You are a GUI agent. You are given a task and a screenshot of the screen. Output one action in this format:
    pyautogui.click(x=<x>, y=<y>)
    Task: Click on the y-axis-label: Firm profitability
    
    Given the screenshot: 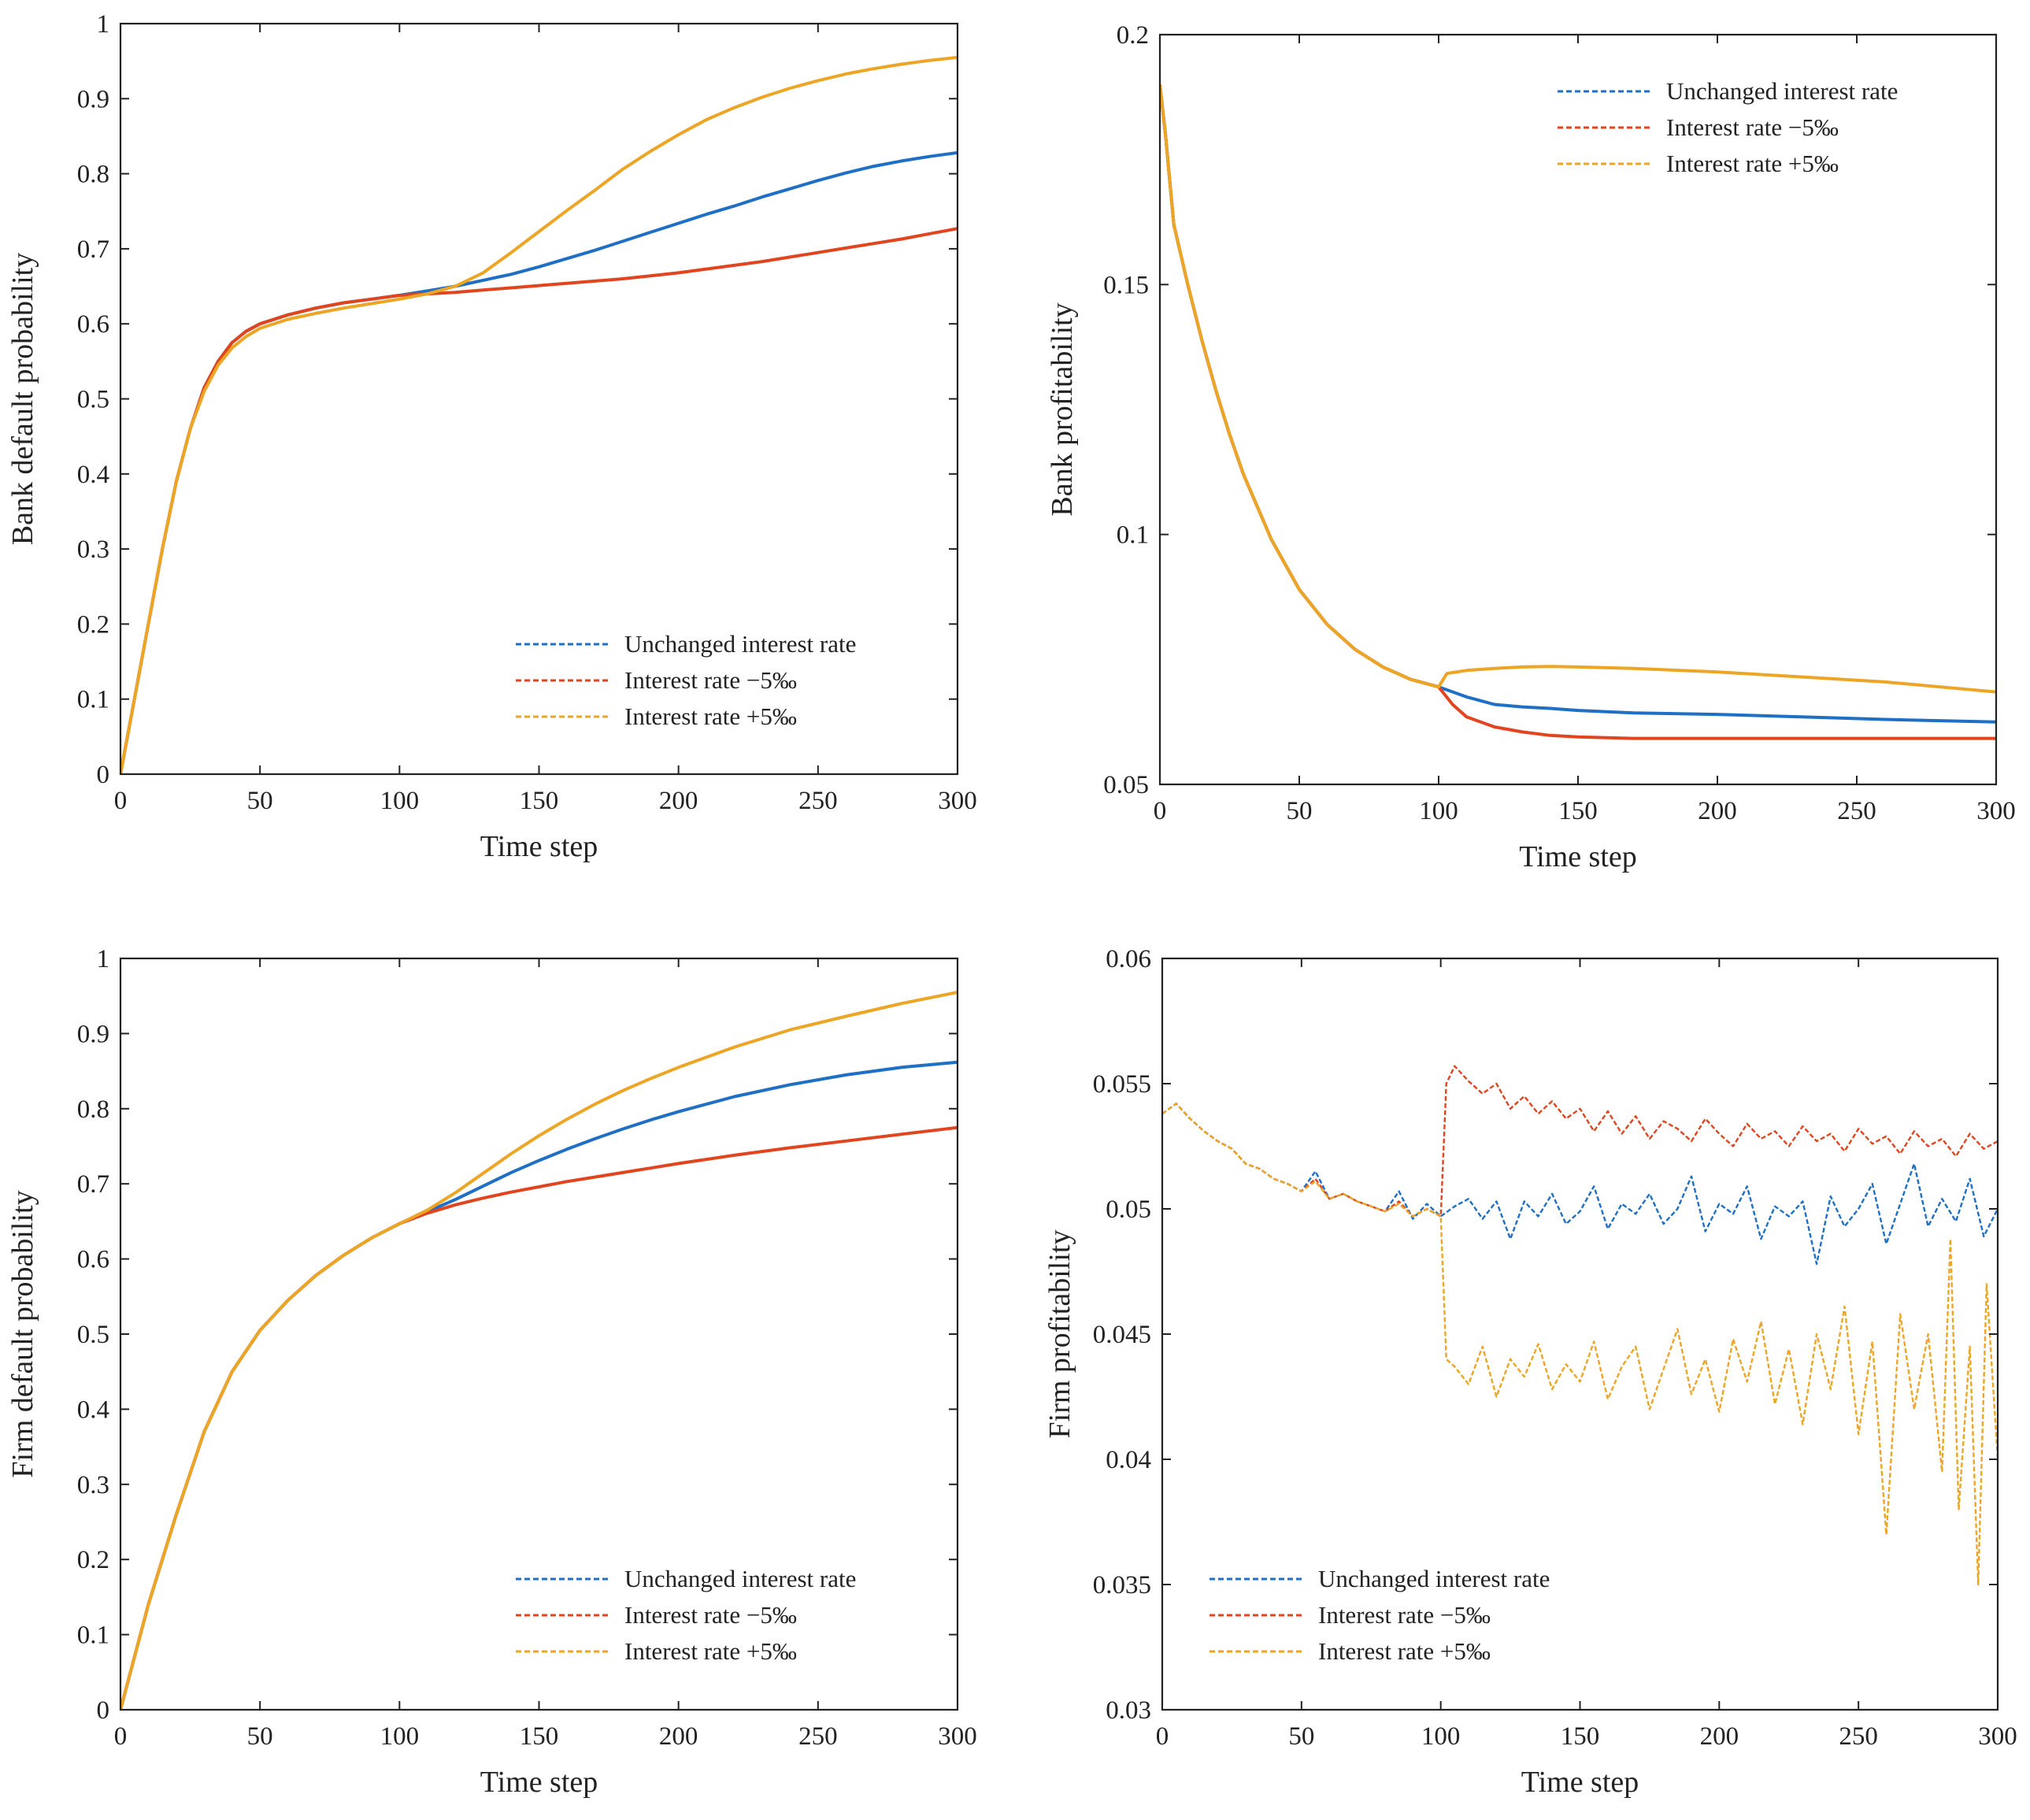 What is the action you would take?
    pyautogui.click(x=1059, y=1334)
    